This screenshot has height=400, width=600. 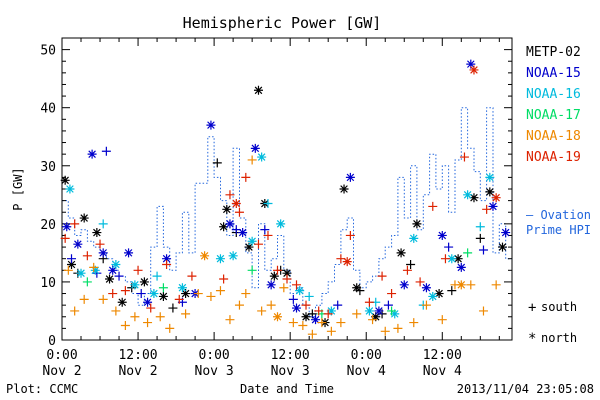 What do you see at coordinates (205, 256) in the screenshot?
I see `data-point-noaa-18-north` at bounding box center [205, 256].